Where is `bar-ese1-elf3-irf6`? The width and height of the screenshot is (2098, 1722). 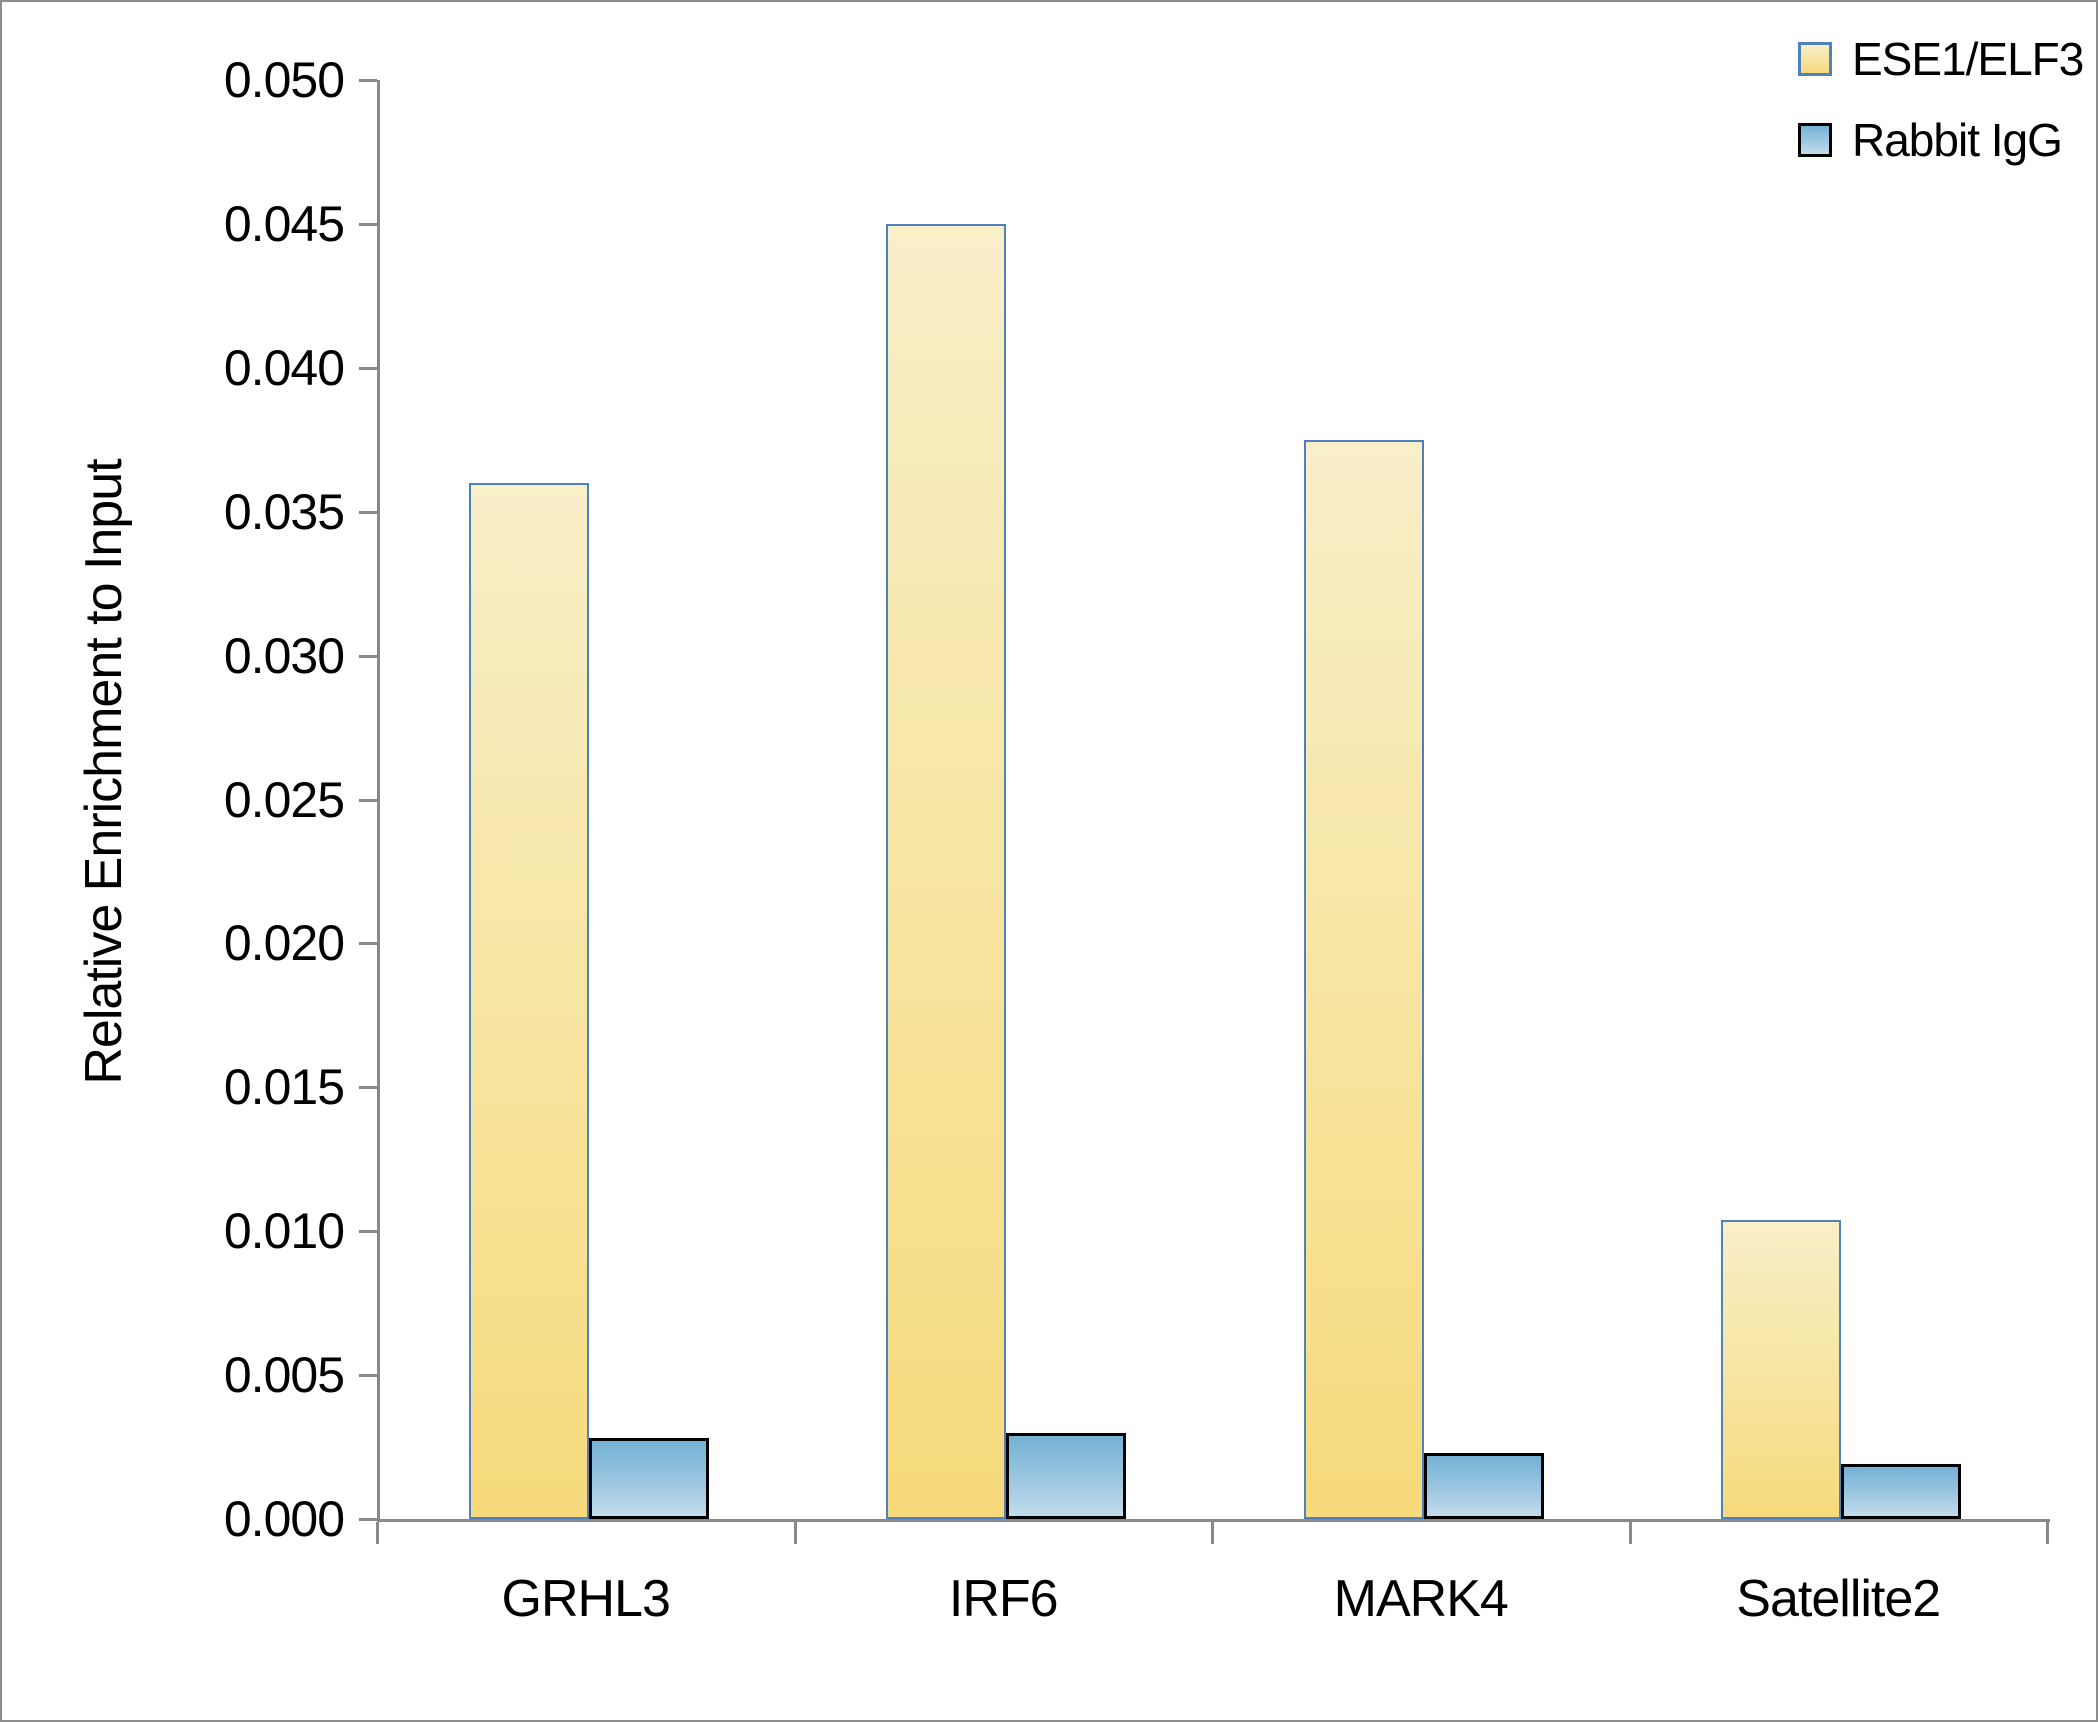 bar-ese1-elf3-irf6 is located at coordinates (946, 871).